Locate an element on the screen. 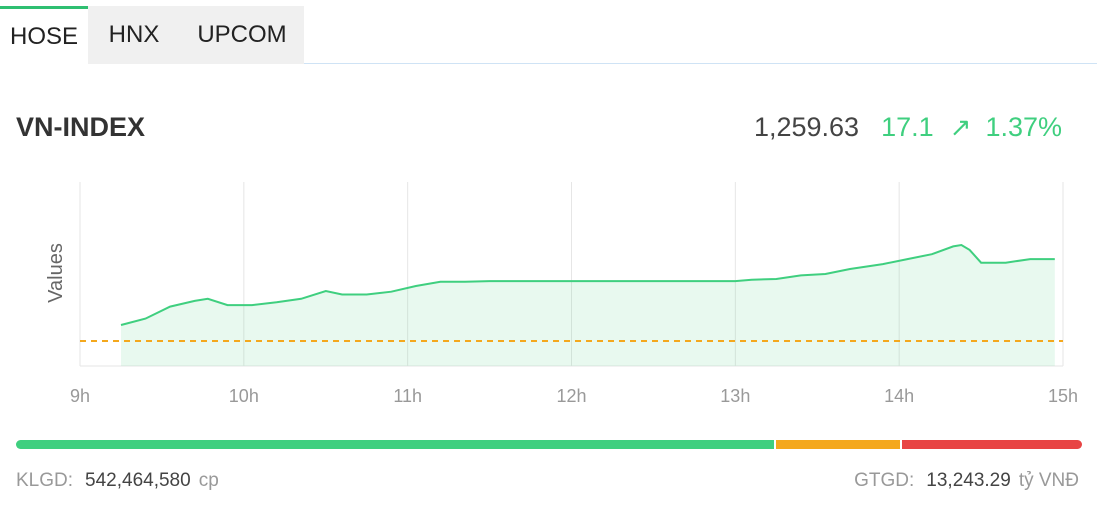 The width and height of the screenshot is (1097, 519). volume-summary: KLGD: 542,464,580 cp is located at coordinates (117, 481).